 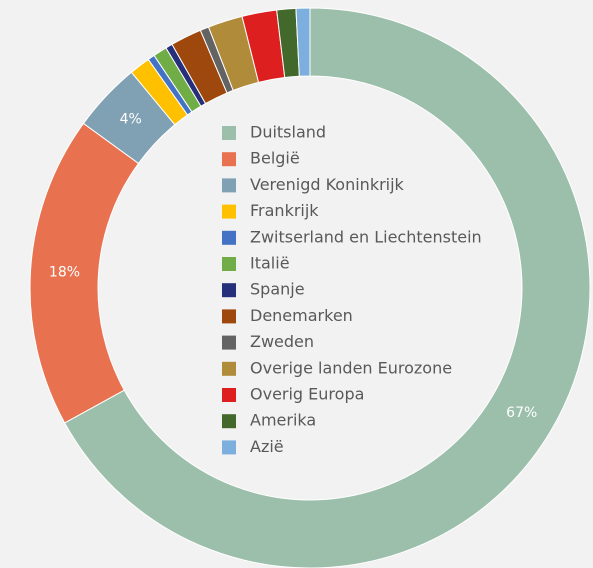 I want to click on legend-label: Zweden, so click(x=282, y=341).